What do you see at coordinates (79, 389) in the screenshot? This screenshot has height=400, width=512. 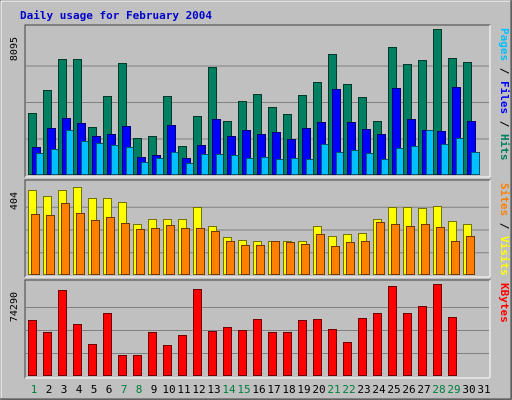 I see `day-label-4: 4` at bounding box center [79, 389].